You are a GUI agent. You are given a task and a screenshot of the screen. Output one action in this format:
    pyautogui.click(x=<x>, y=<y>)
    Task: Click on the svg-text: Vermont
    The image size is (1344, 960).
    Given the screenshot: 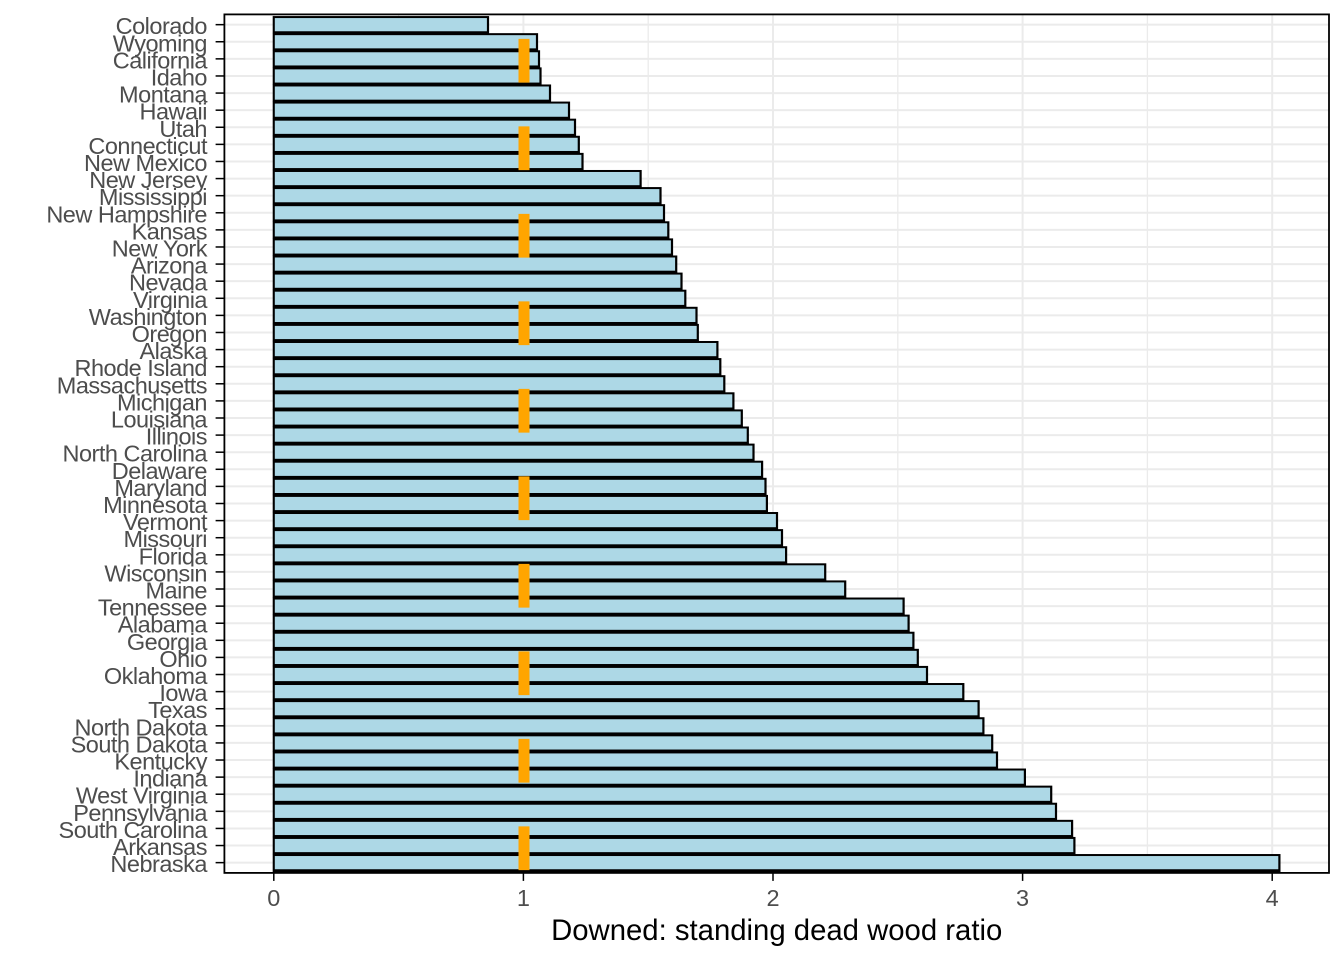 What is the action you would take?
    pyautogui.click(x=165, y=522)
    